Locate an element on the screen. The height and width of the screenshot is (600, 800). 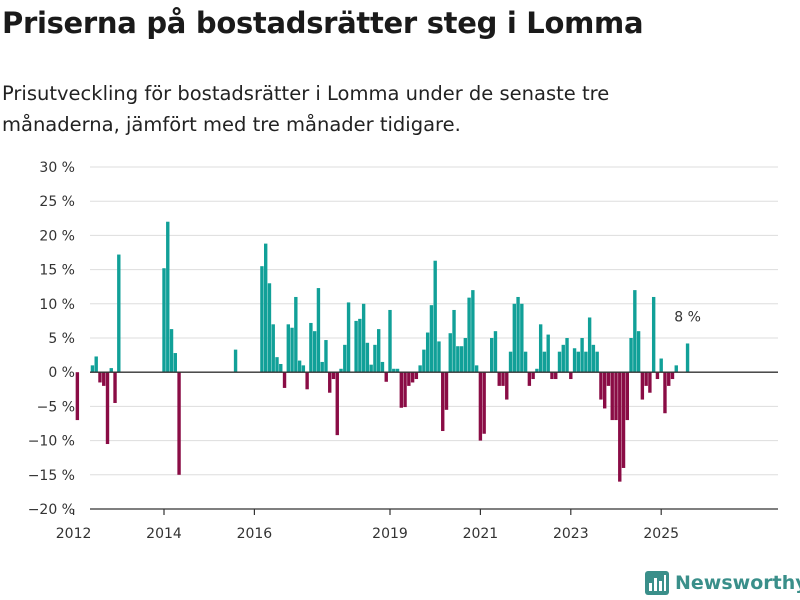
y-tick-label: 0 % is located at coordinates (61, 373).